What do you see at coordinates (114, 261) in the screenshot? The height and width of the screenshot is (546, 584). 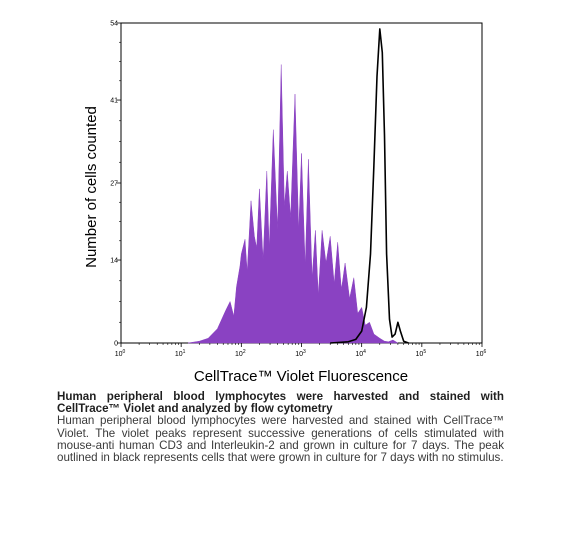 I see `y-tick-label: 14` at bounding box center [114, 261].